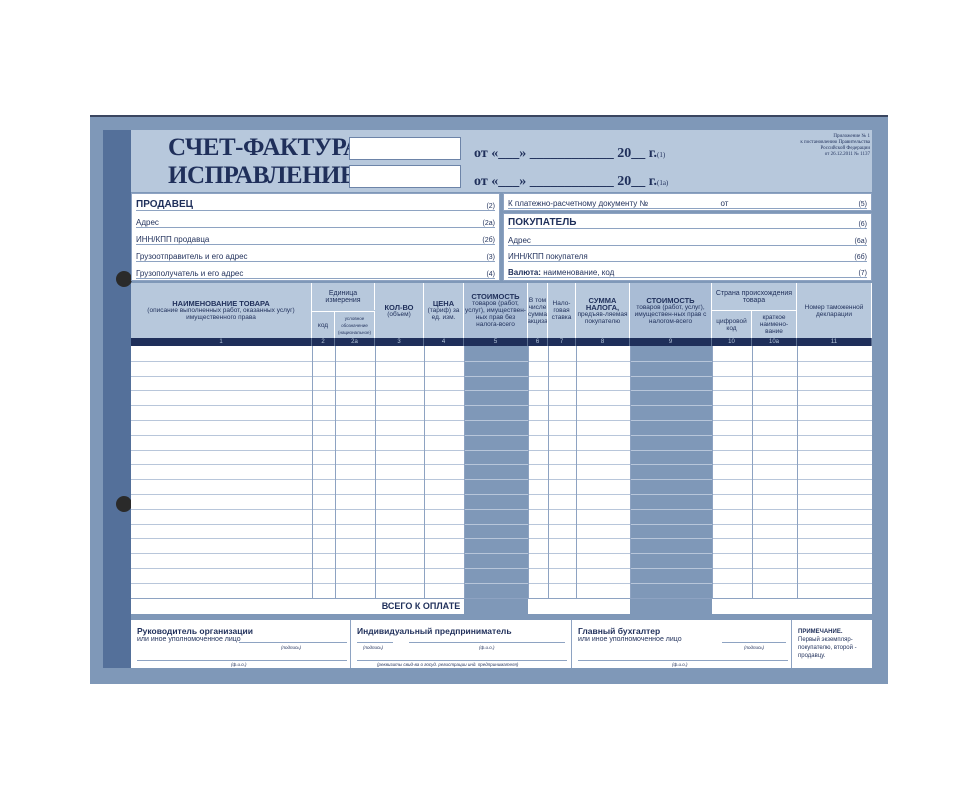 This screenshot has height=800, width=978. I want to click on column-desc: В том числе сумма акциза, so click(538, 310).